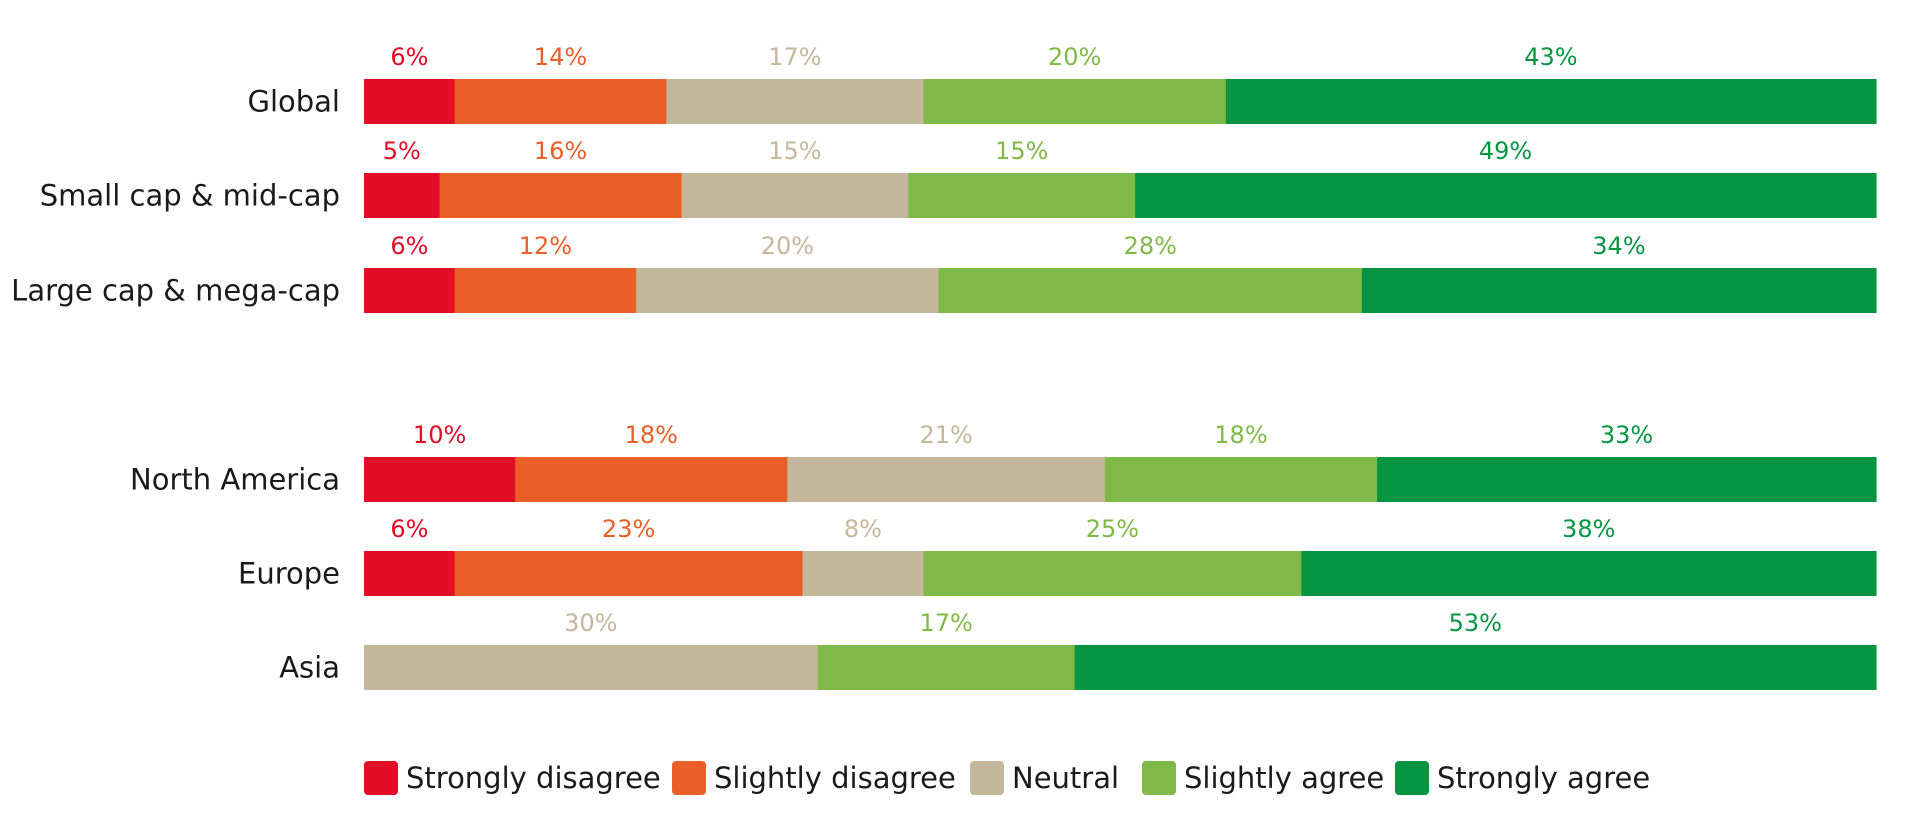  What do you see at coordinates (1618, 246) in the screenshot?
I see `data-label: 34%` at bounding box center [1618, 246].